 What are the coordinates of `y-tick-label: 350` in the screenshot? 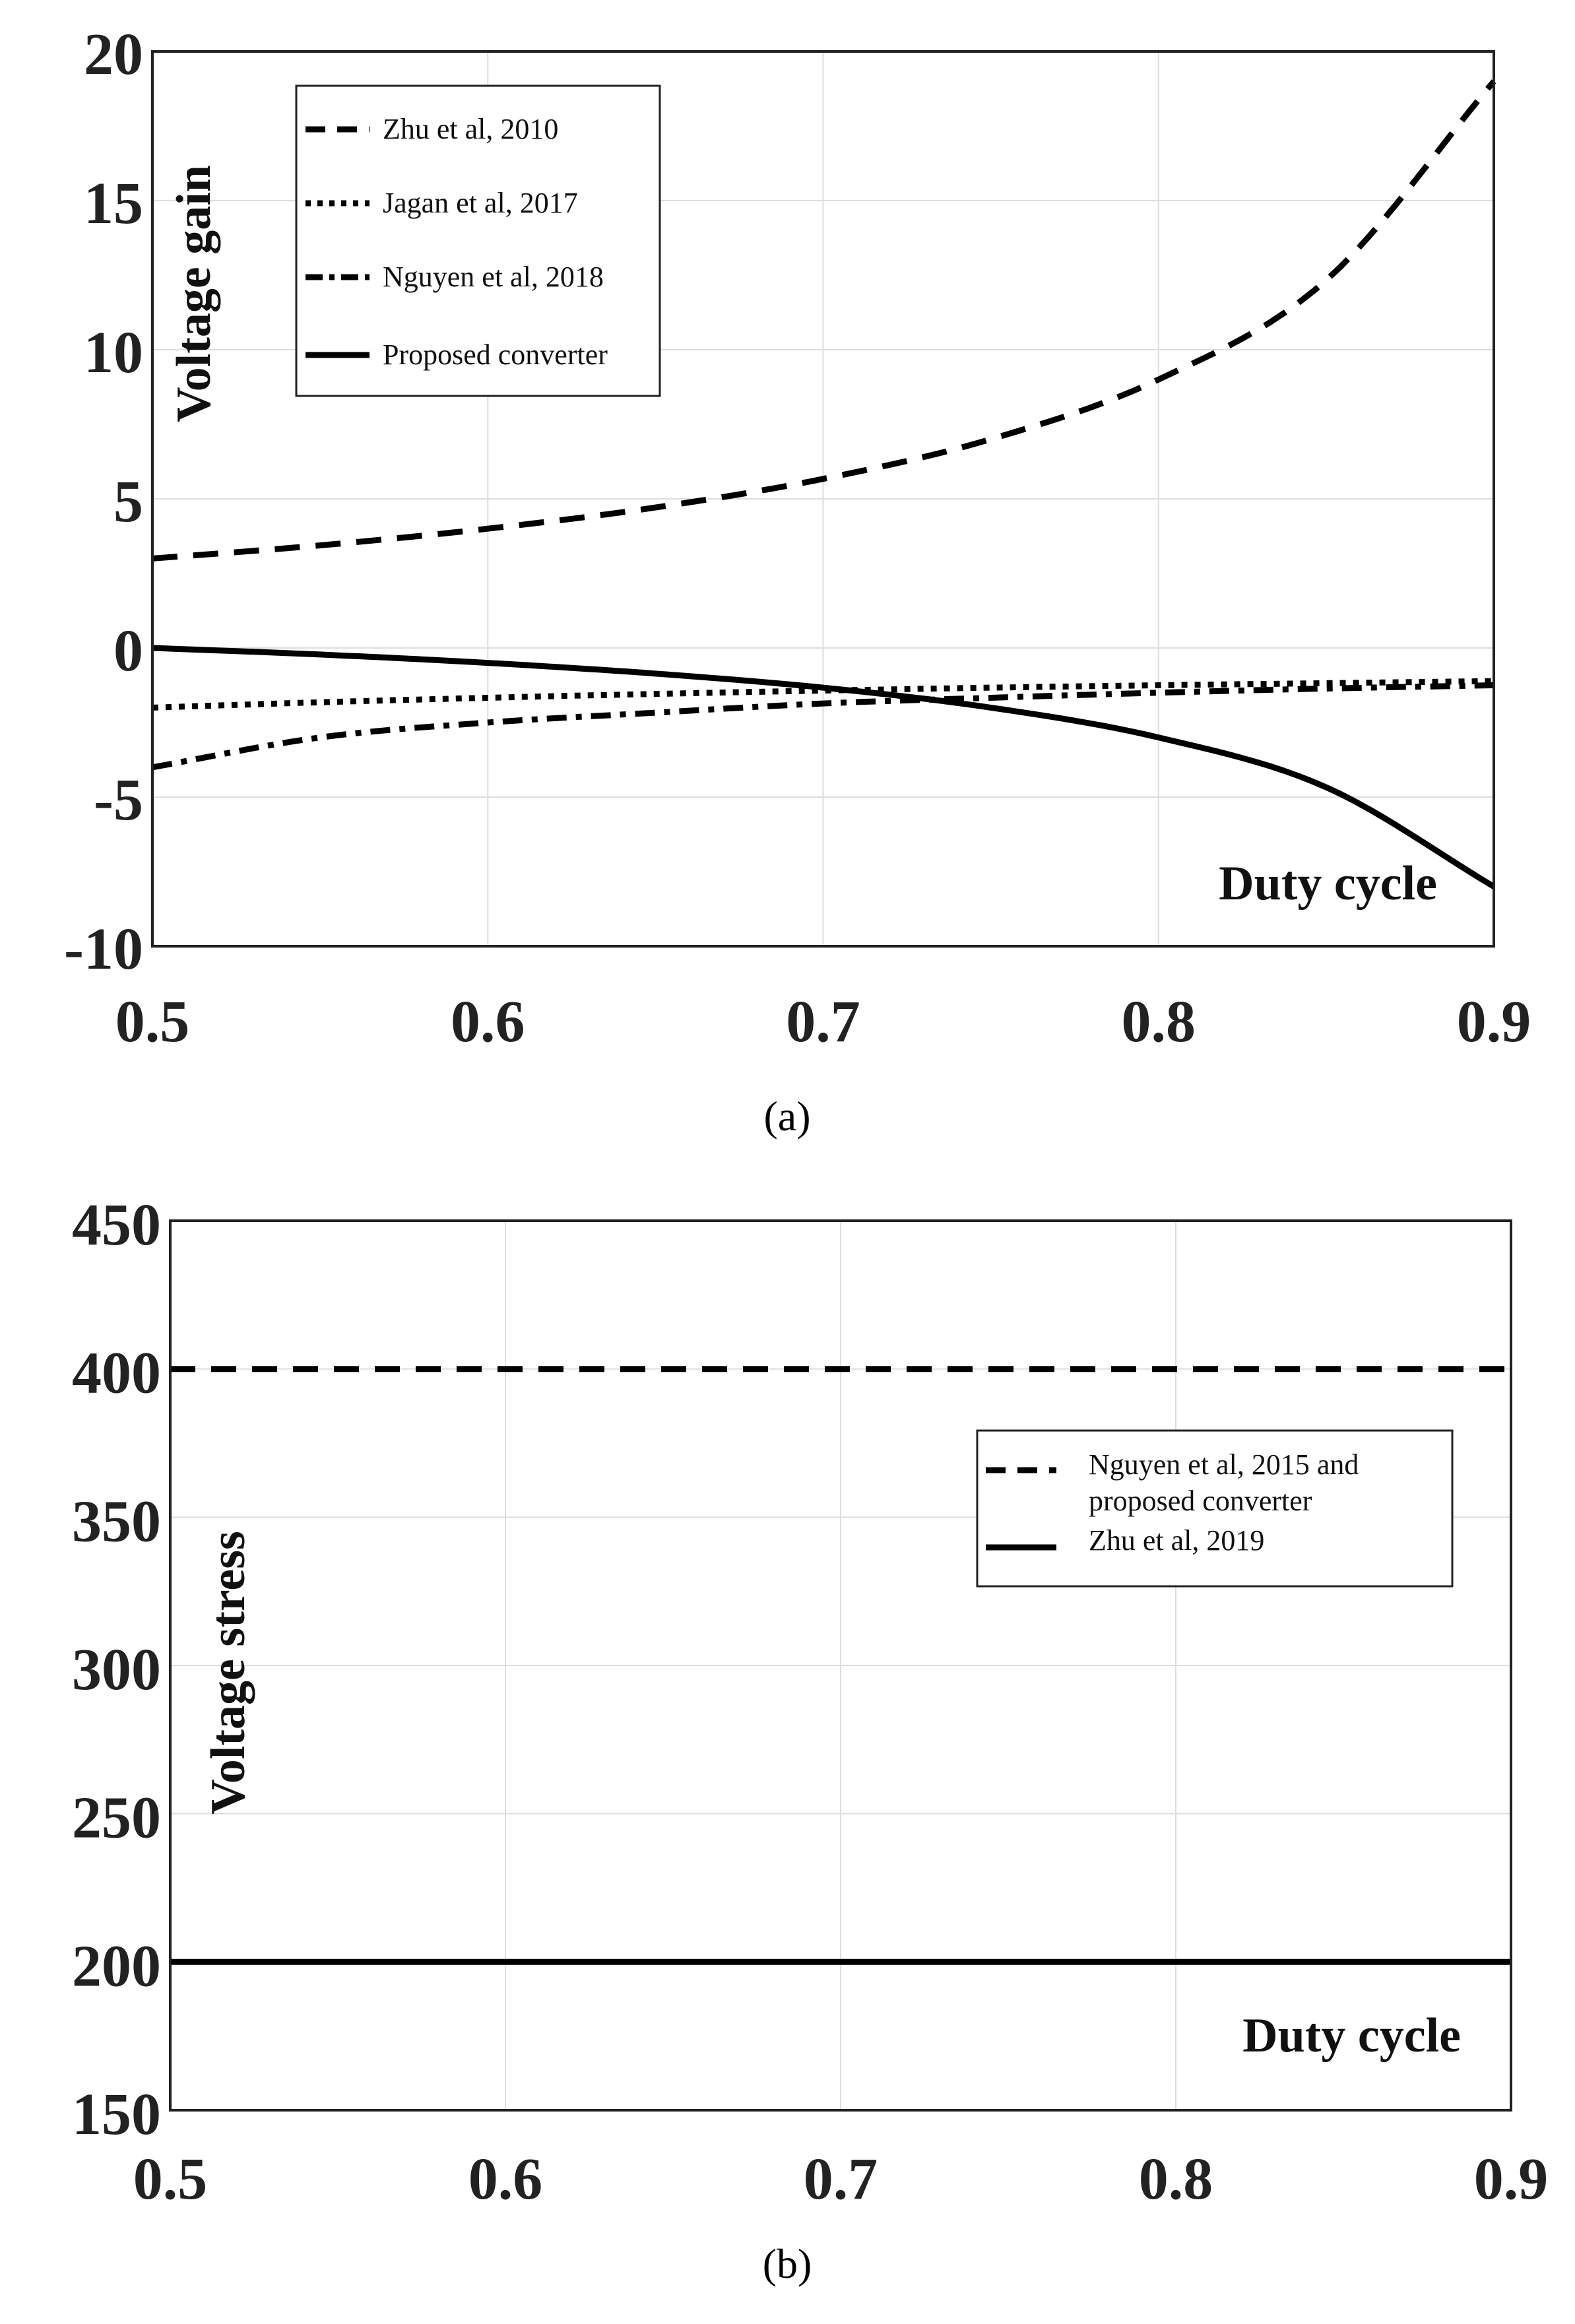 It's located at (116, 1521).